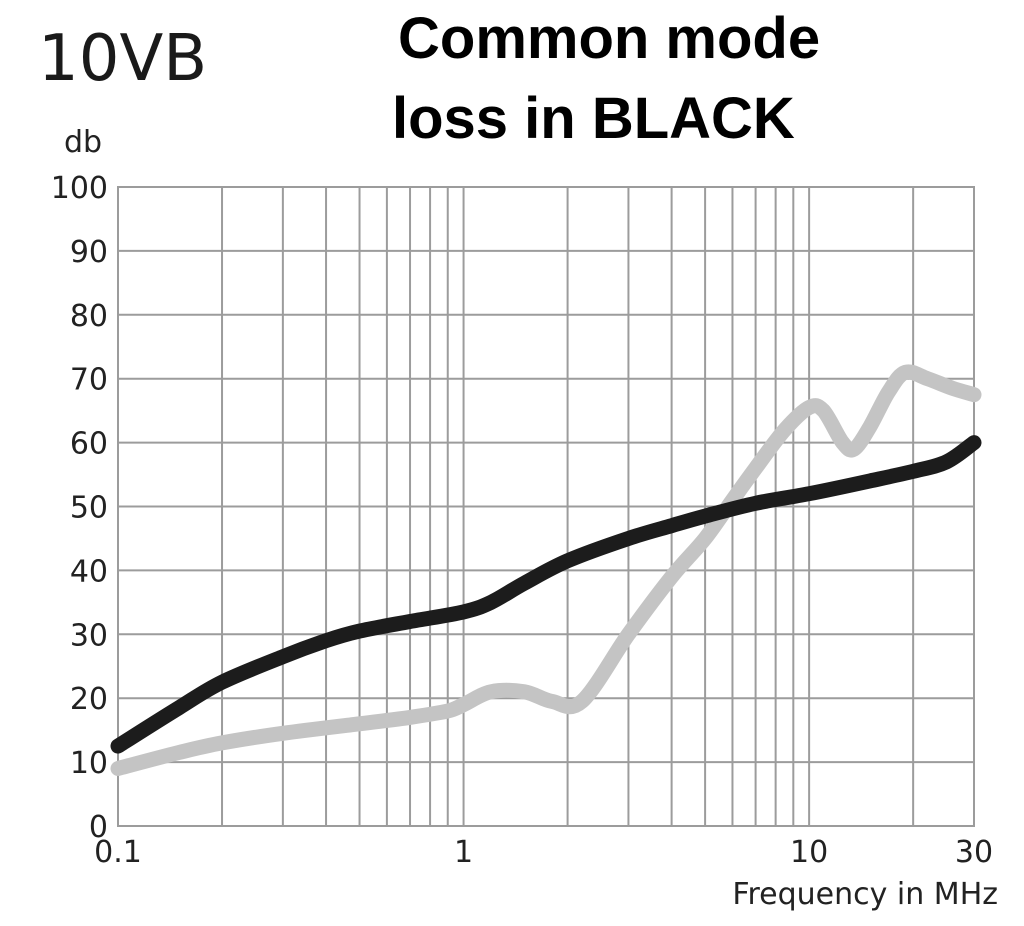  Describe the element at coordinates (89, 571) in the screenshot. I see `y-tick-label: 40` at that location.